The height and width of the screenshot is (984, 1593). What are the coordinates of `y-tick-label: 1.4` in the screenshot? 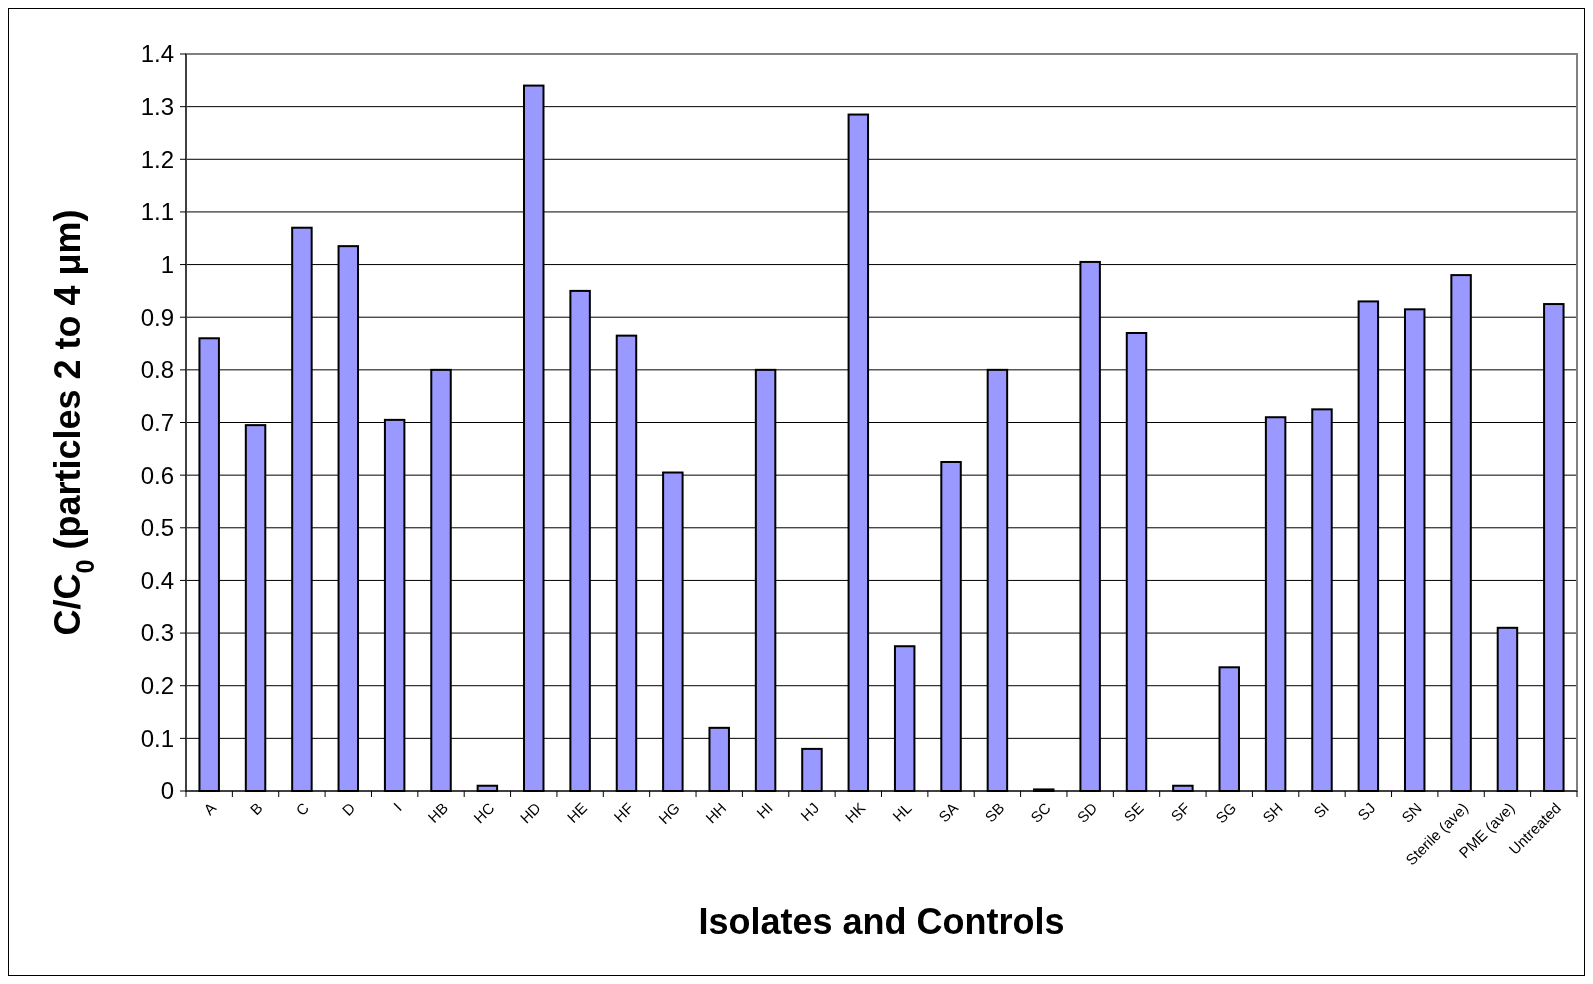 It's located at (157, 54).